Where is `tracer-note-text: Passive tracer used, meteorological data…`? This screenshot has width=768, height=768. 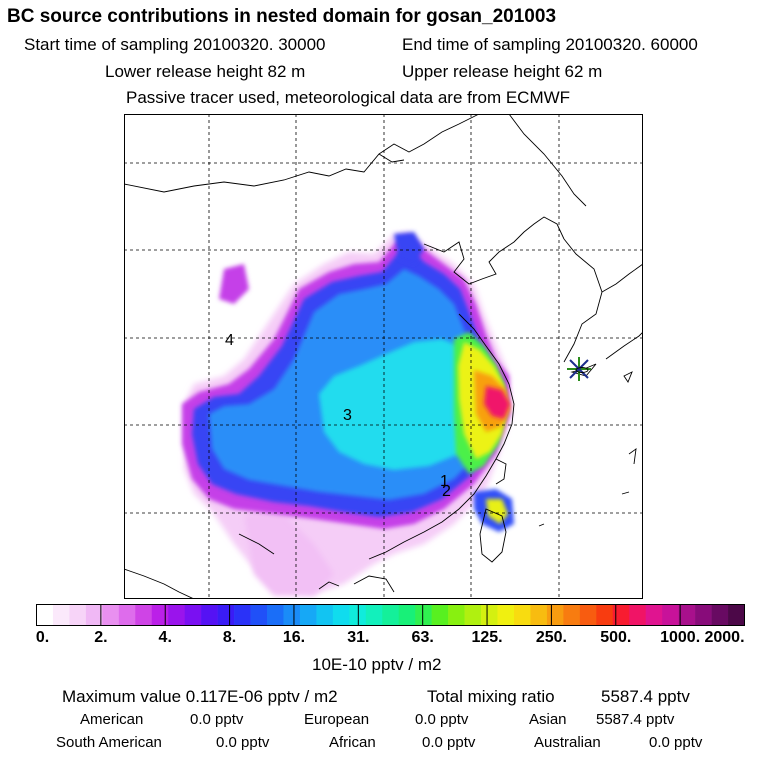 tracer-note-text: Passive tracer used, meteorological data… is located at coordinates (348, 97).